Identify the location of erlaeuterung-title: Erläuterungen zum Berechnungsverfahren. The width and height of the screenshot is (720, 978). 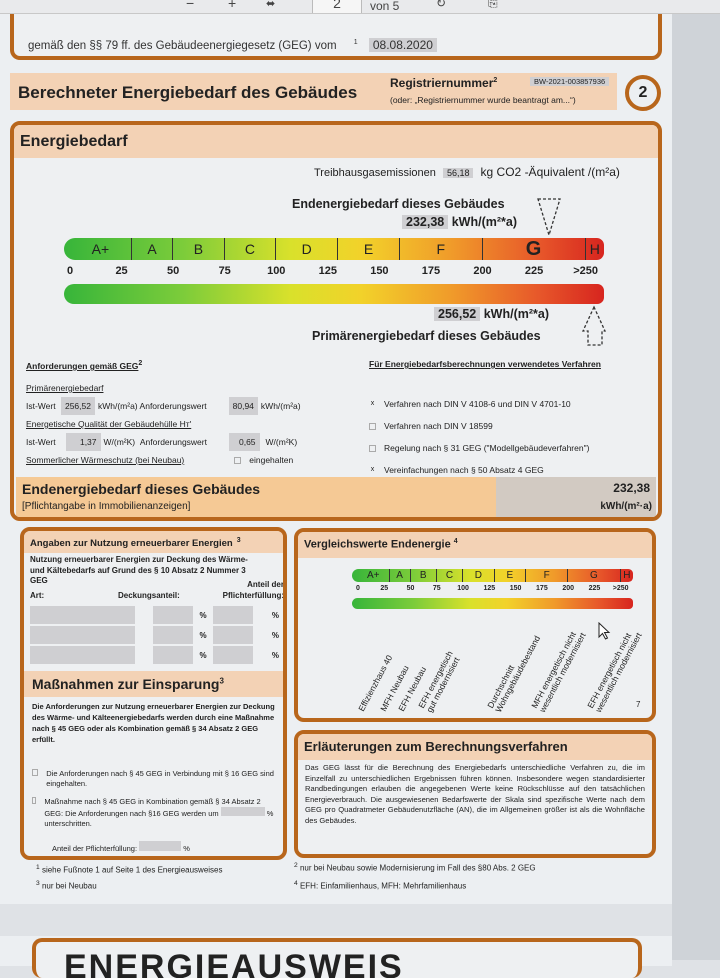
(475, 747).